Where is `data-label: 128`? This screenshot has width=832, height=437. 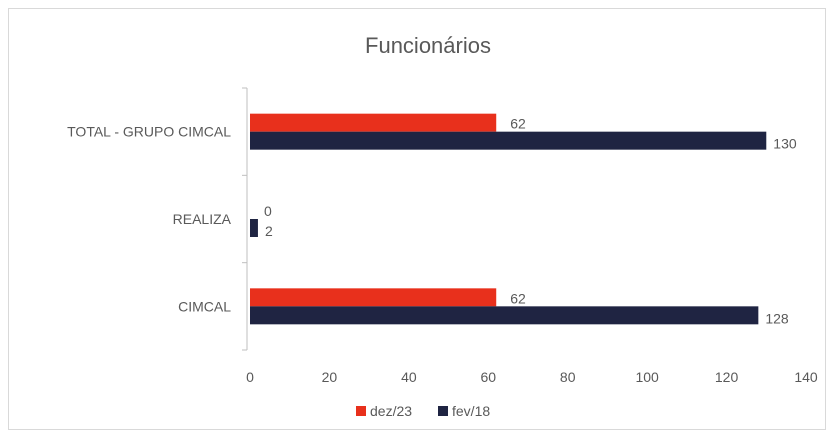 data-label: 128 is located at coordinates (777, 318).